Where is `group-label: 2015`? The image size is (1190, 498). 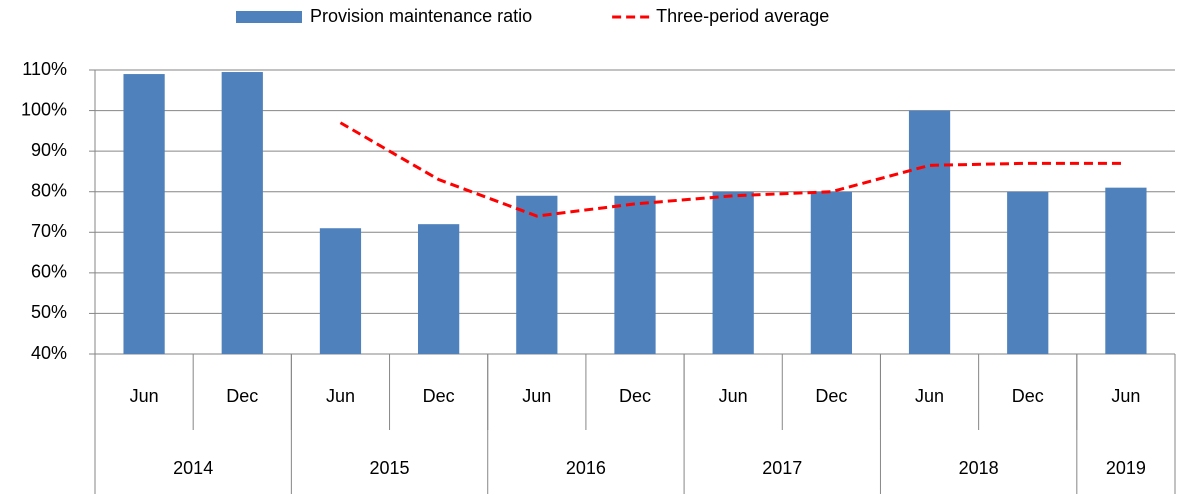
group-label: 2015 is located at coordinates (390, 468).